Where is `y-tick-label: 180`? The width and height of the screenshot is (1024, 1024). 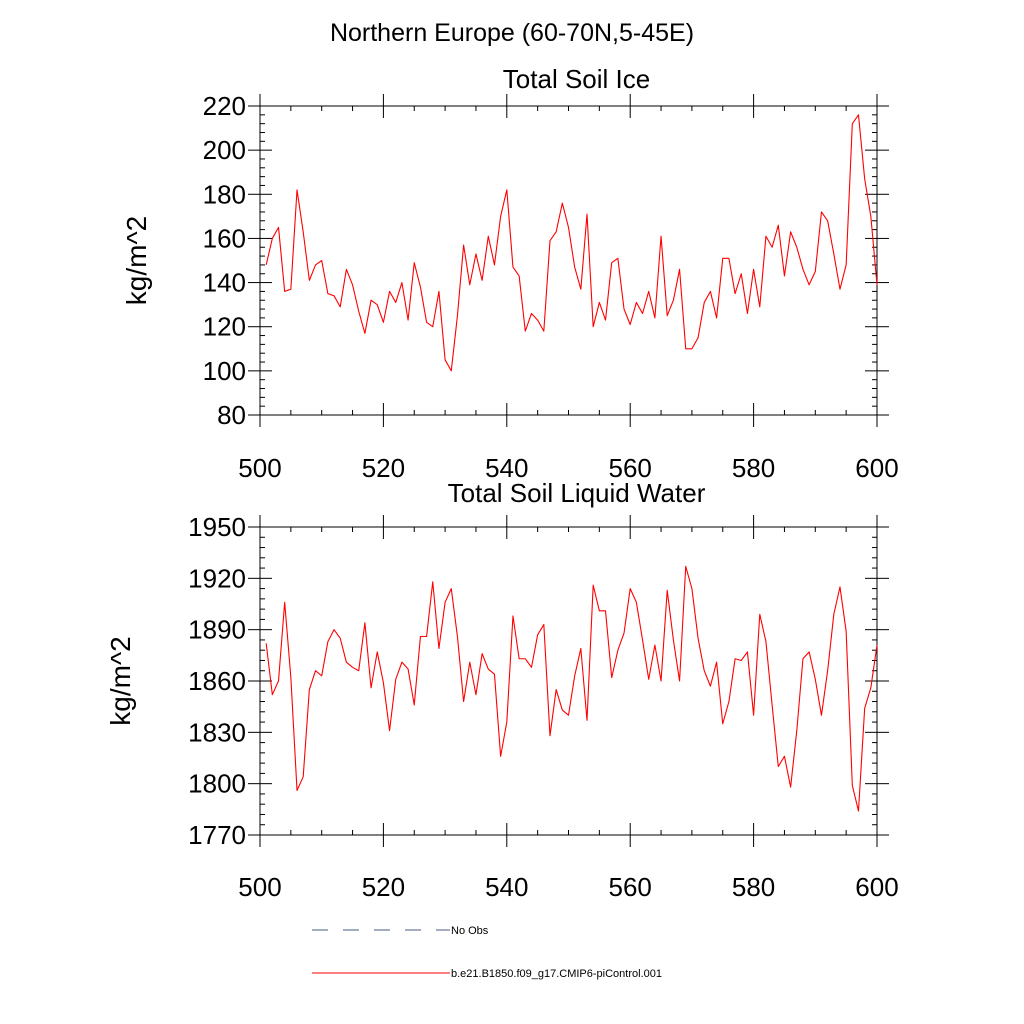
y-tick-label: 180 is located at coordinates (224, 194).